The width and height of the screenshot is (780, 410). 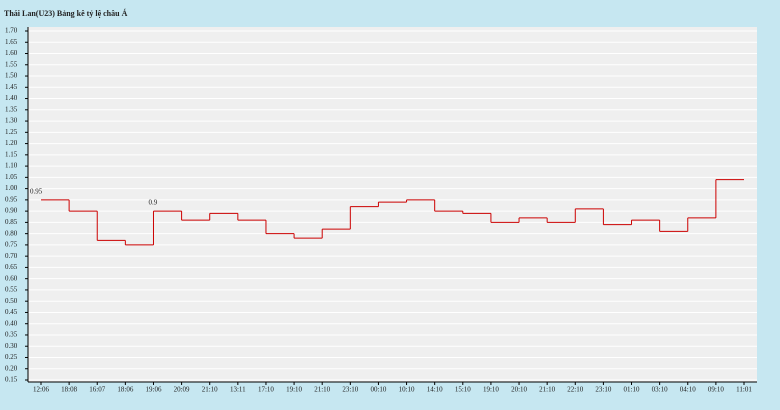 I want to click on x-tick-label: 00:10, so click(x=378, y=390).